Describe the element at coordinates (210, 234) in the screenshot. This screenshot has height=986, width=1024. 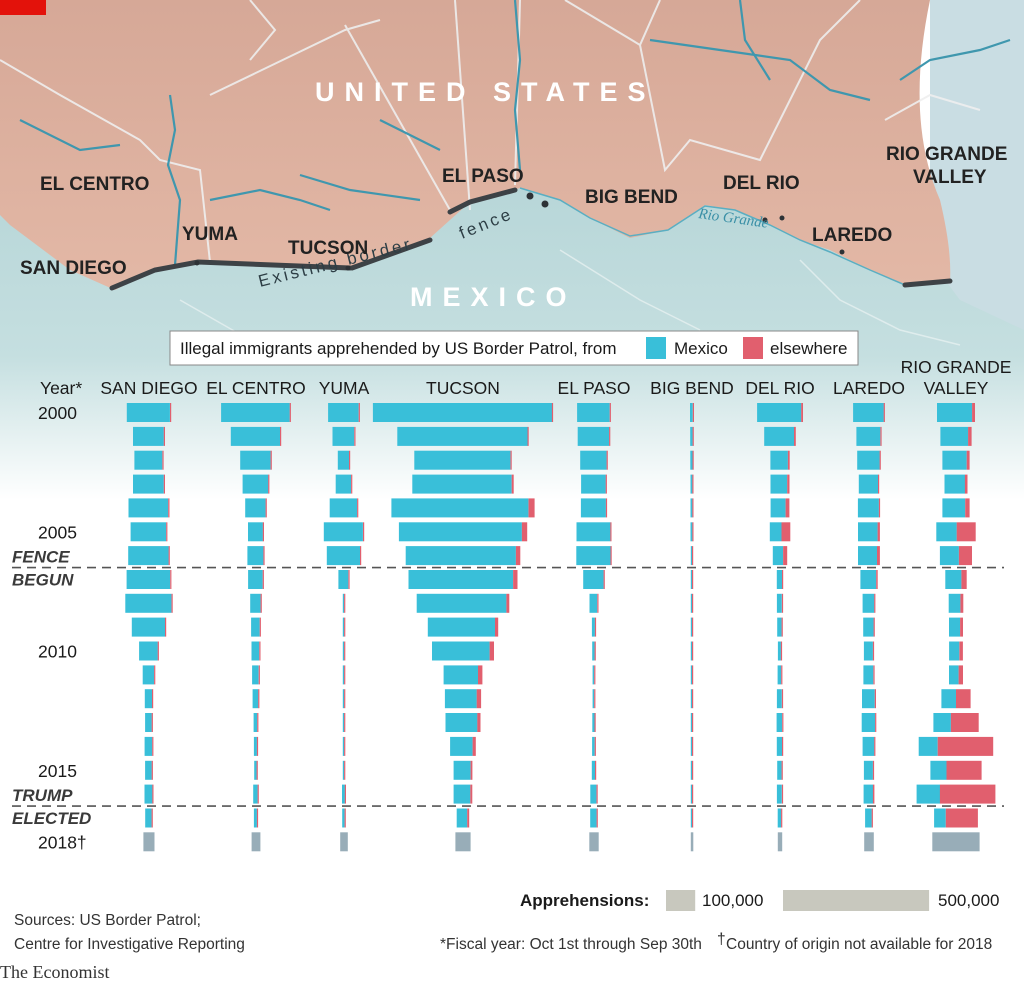
I see `map-label-yuma: YUMA` at that location.